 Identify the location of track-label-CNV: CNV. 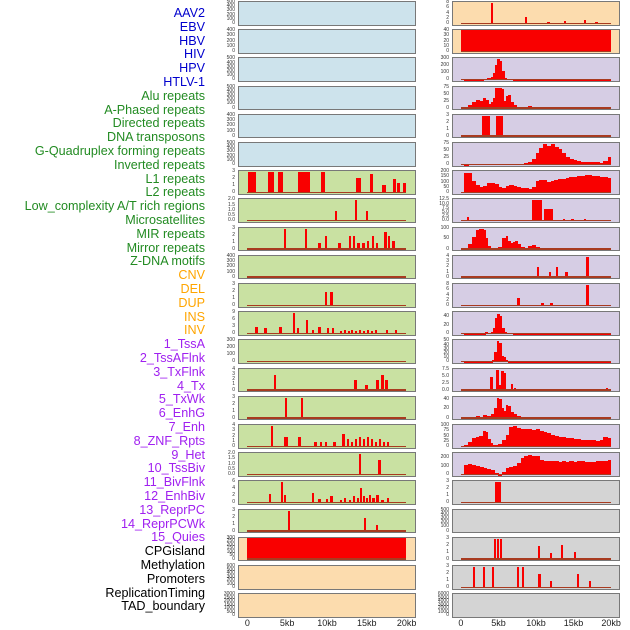
(191, 275).